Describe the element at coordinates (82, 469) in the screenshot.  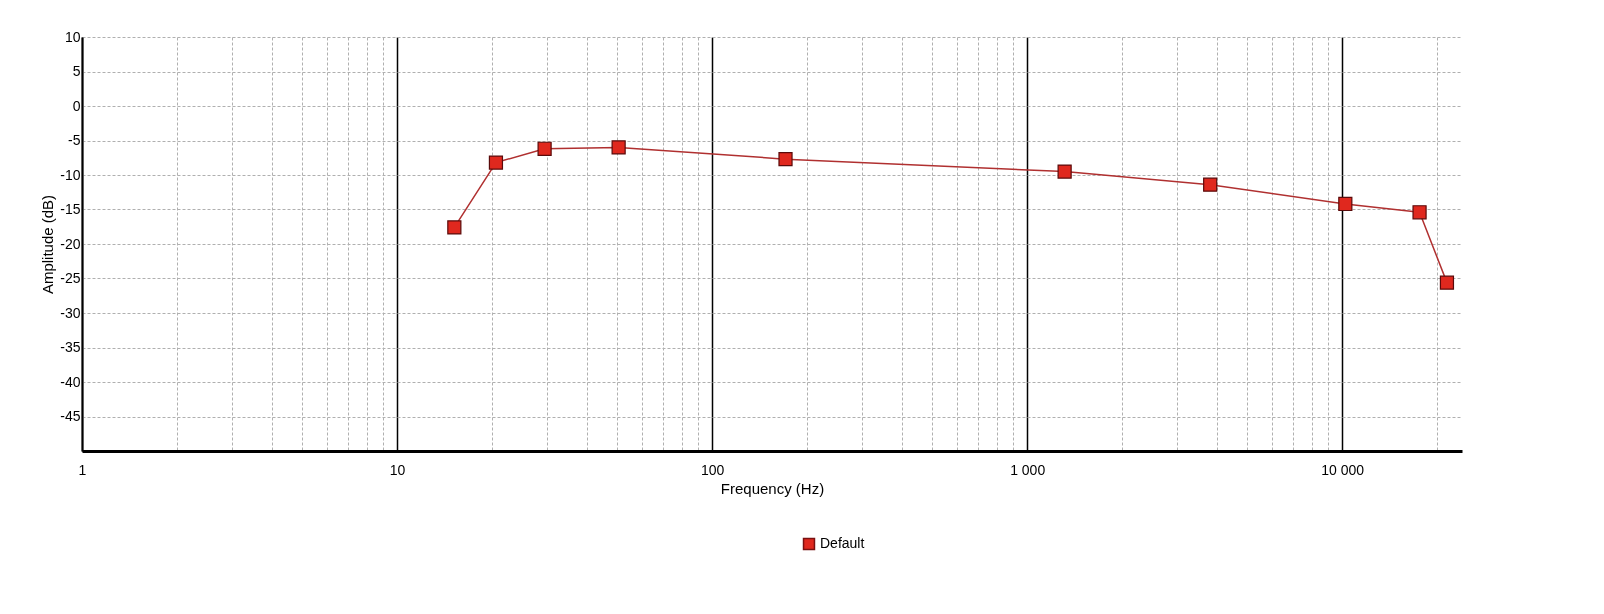
I see `x-tick-label: 1` at that location.